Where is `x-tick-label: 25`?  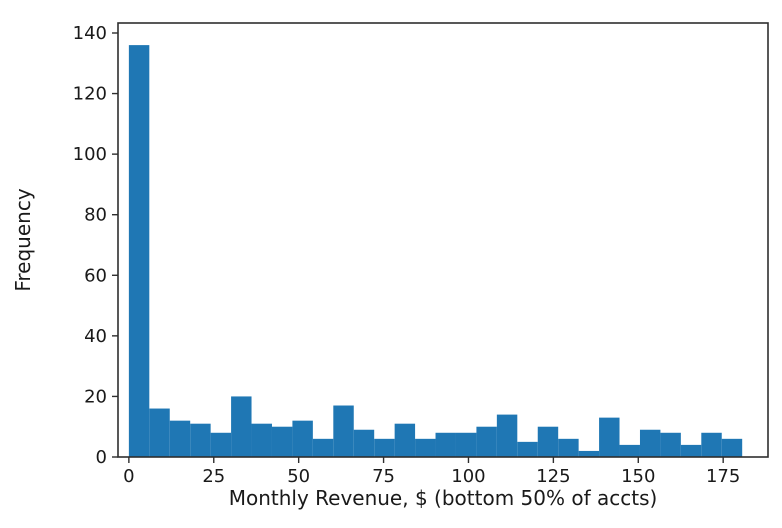
x-tick-label: 25 is located at coordinates (213, 476).